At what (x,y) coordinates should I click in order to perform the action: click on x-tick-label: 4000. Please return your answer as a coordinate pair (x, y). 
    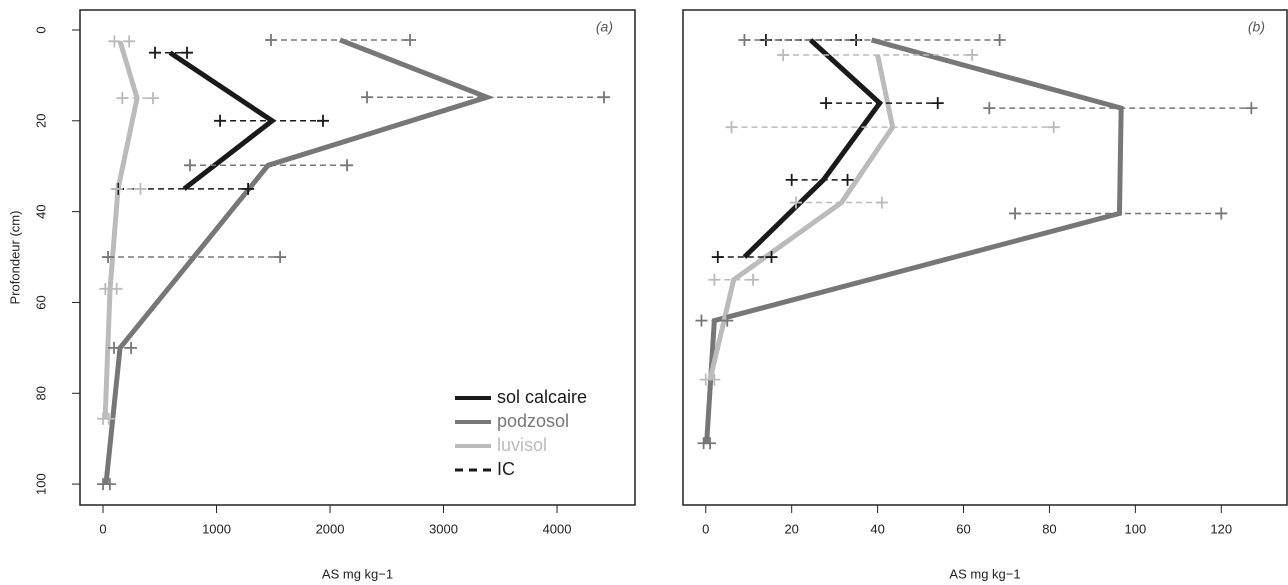
    Looking at the image, I should click on (557, 528).